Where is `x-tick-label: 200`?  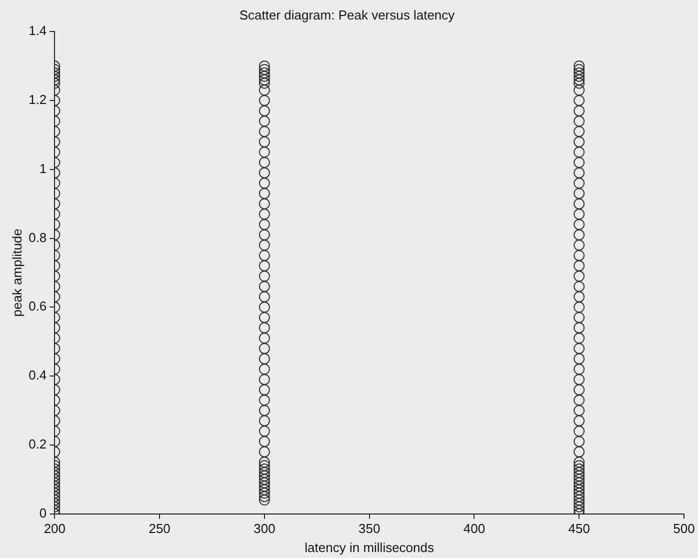
x-tick-label: 200 is located at coordinates (55, 528).